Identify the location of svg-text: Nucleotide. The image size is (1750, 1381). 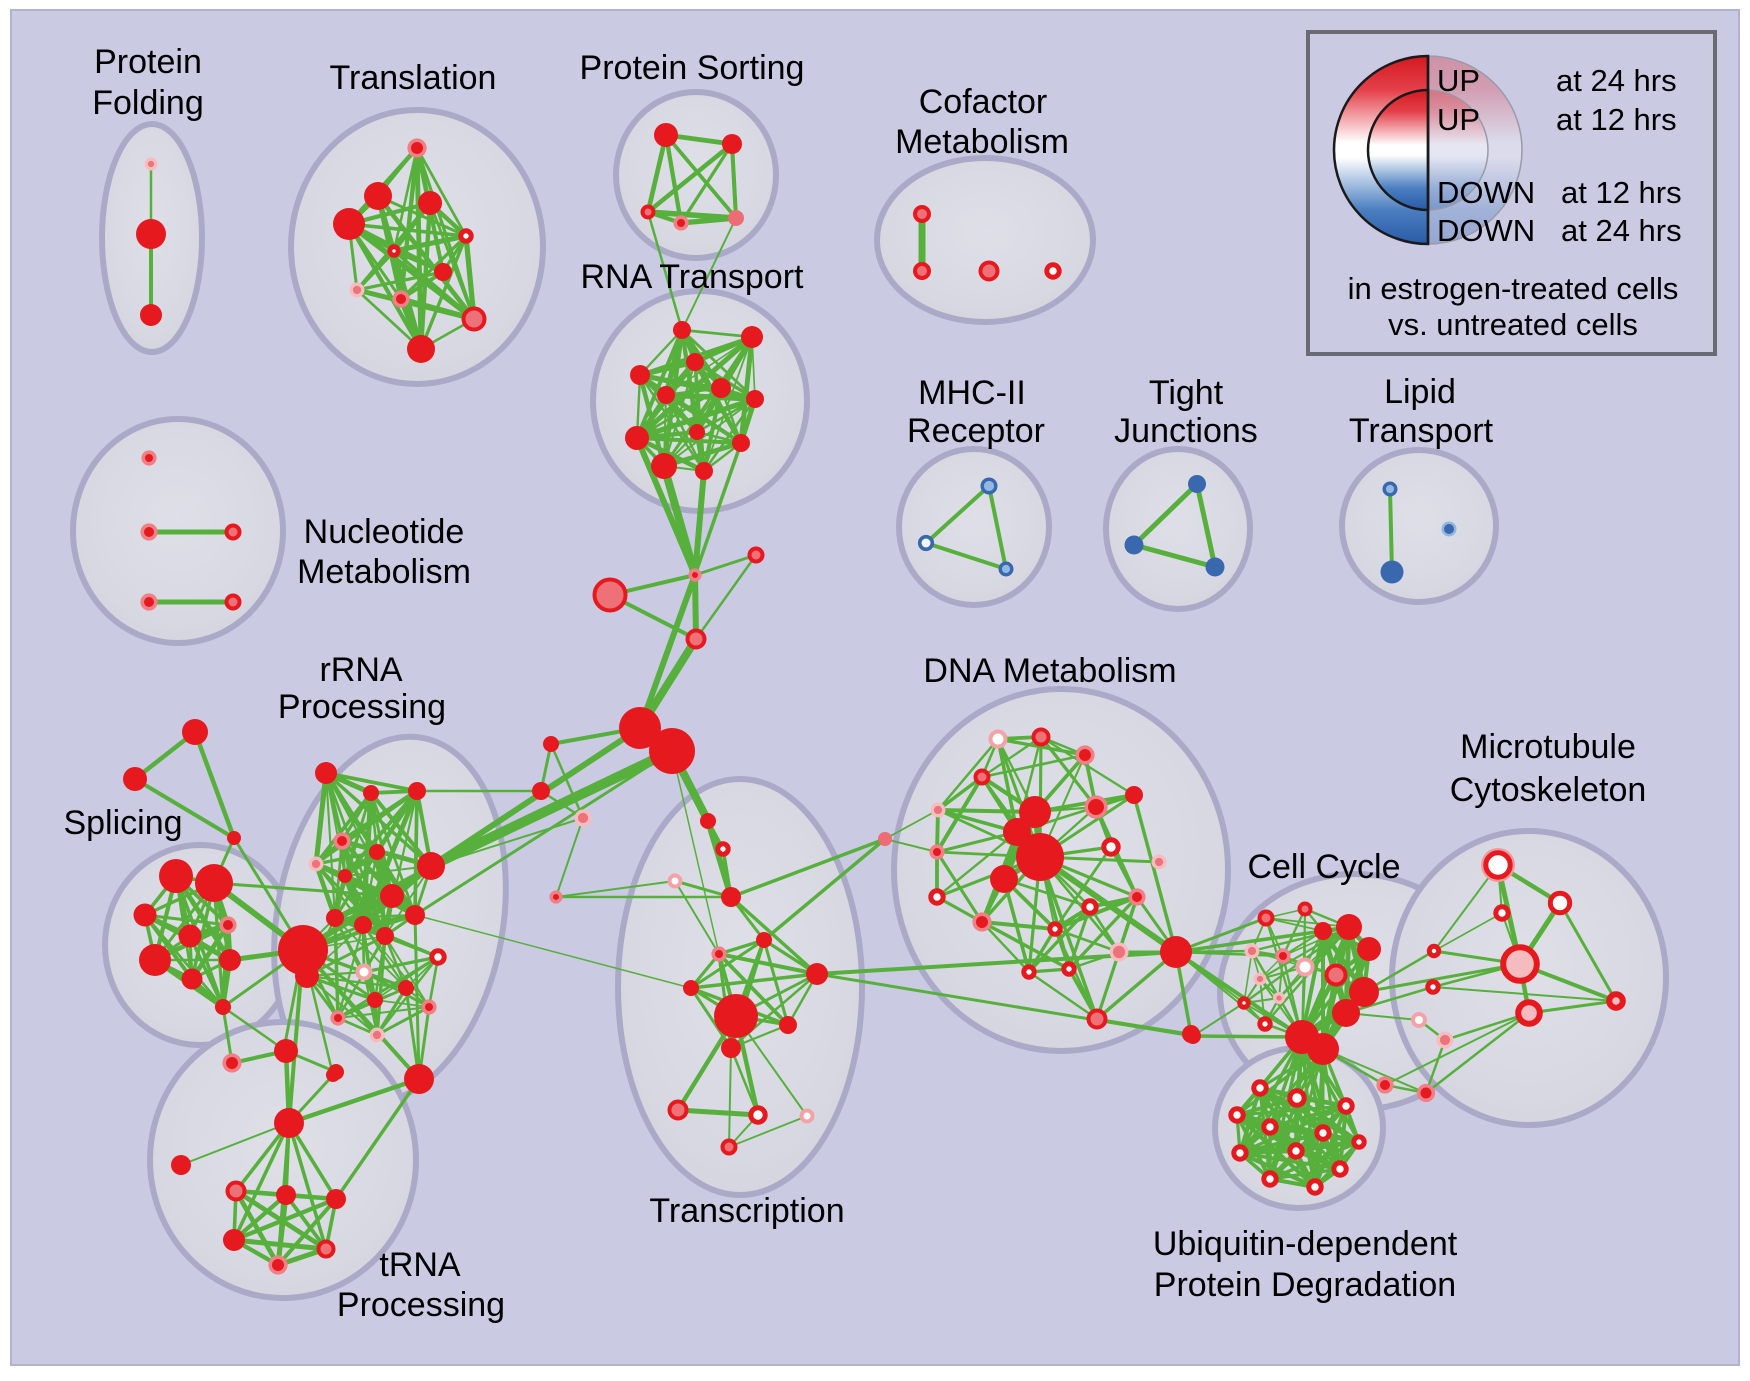
(384, 532).